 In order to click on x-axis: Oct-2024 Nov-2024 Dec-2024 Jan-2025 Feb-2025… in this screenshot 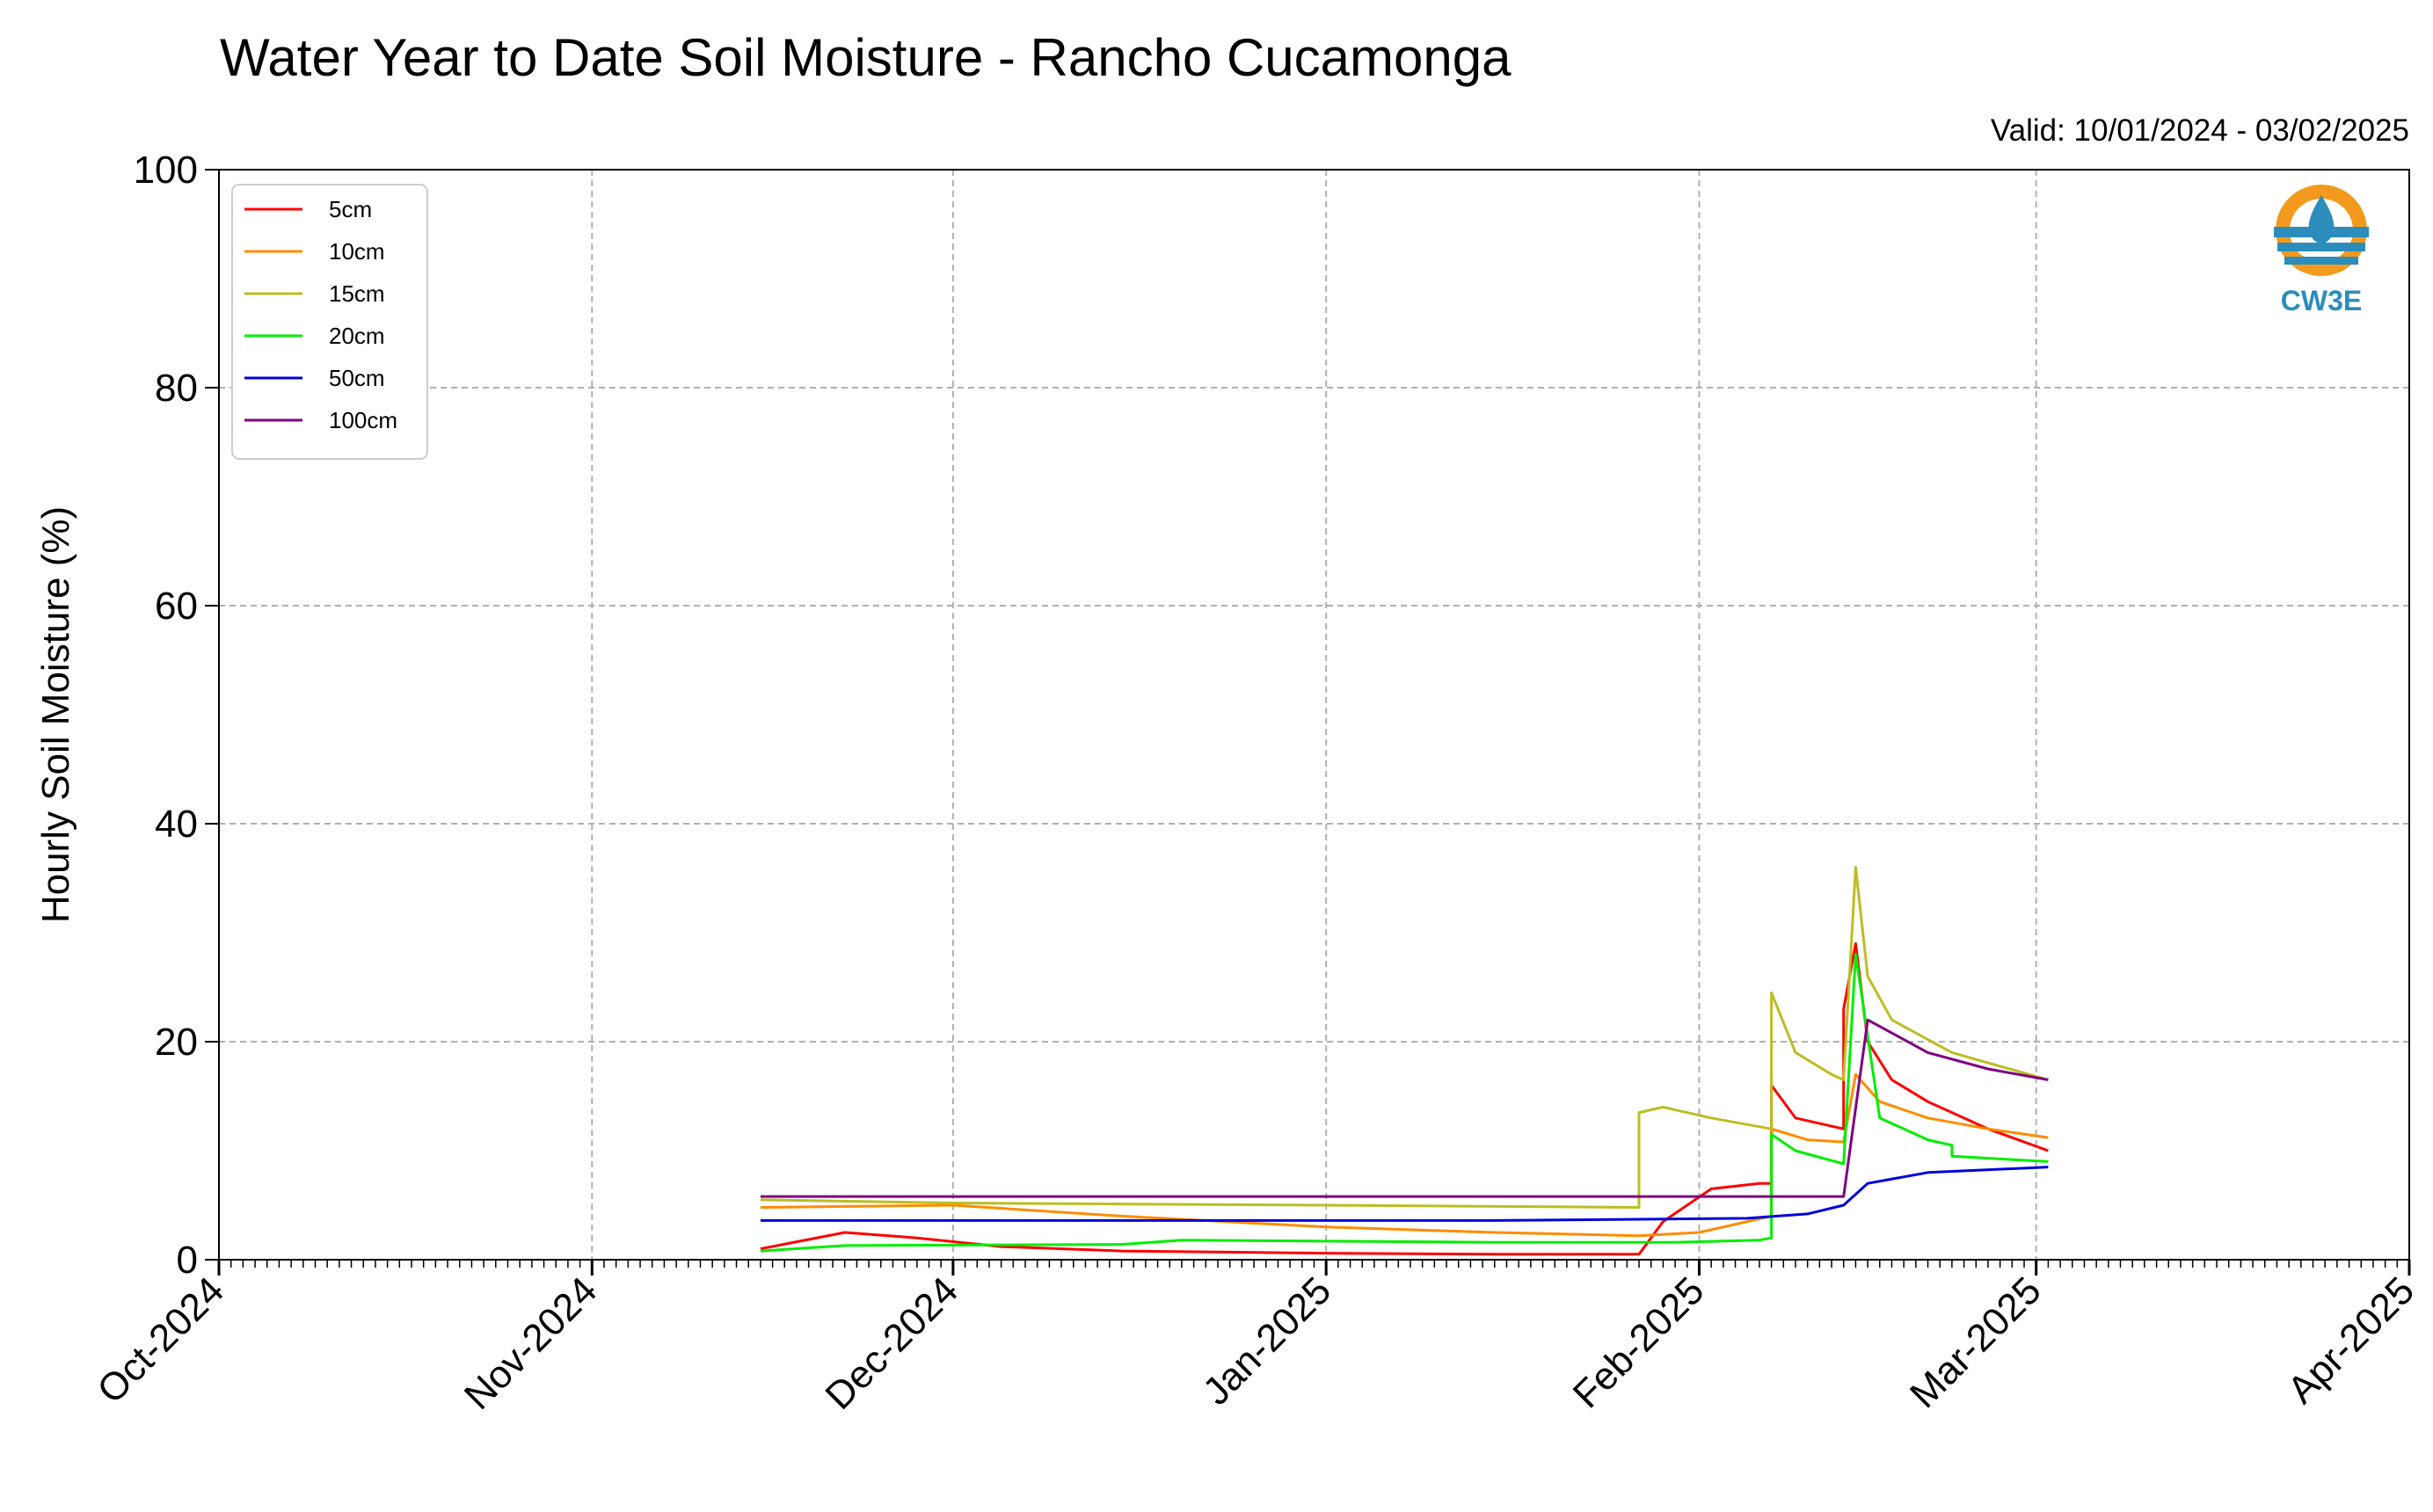, I will do `click(1255, 1339)`.